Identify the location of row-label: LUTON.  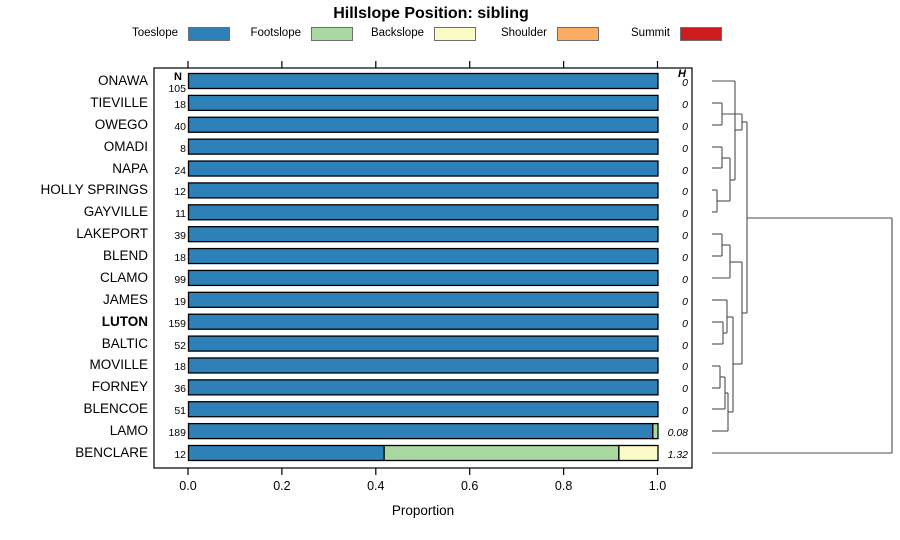
(124, 321).